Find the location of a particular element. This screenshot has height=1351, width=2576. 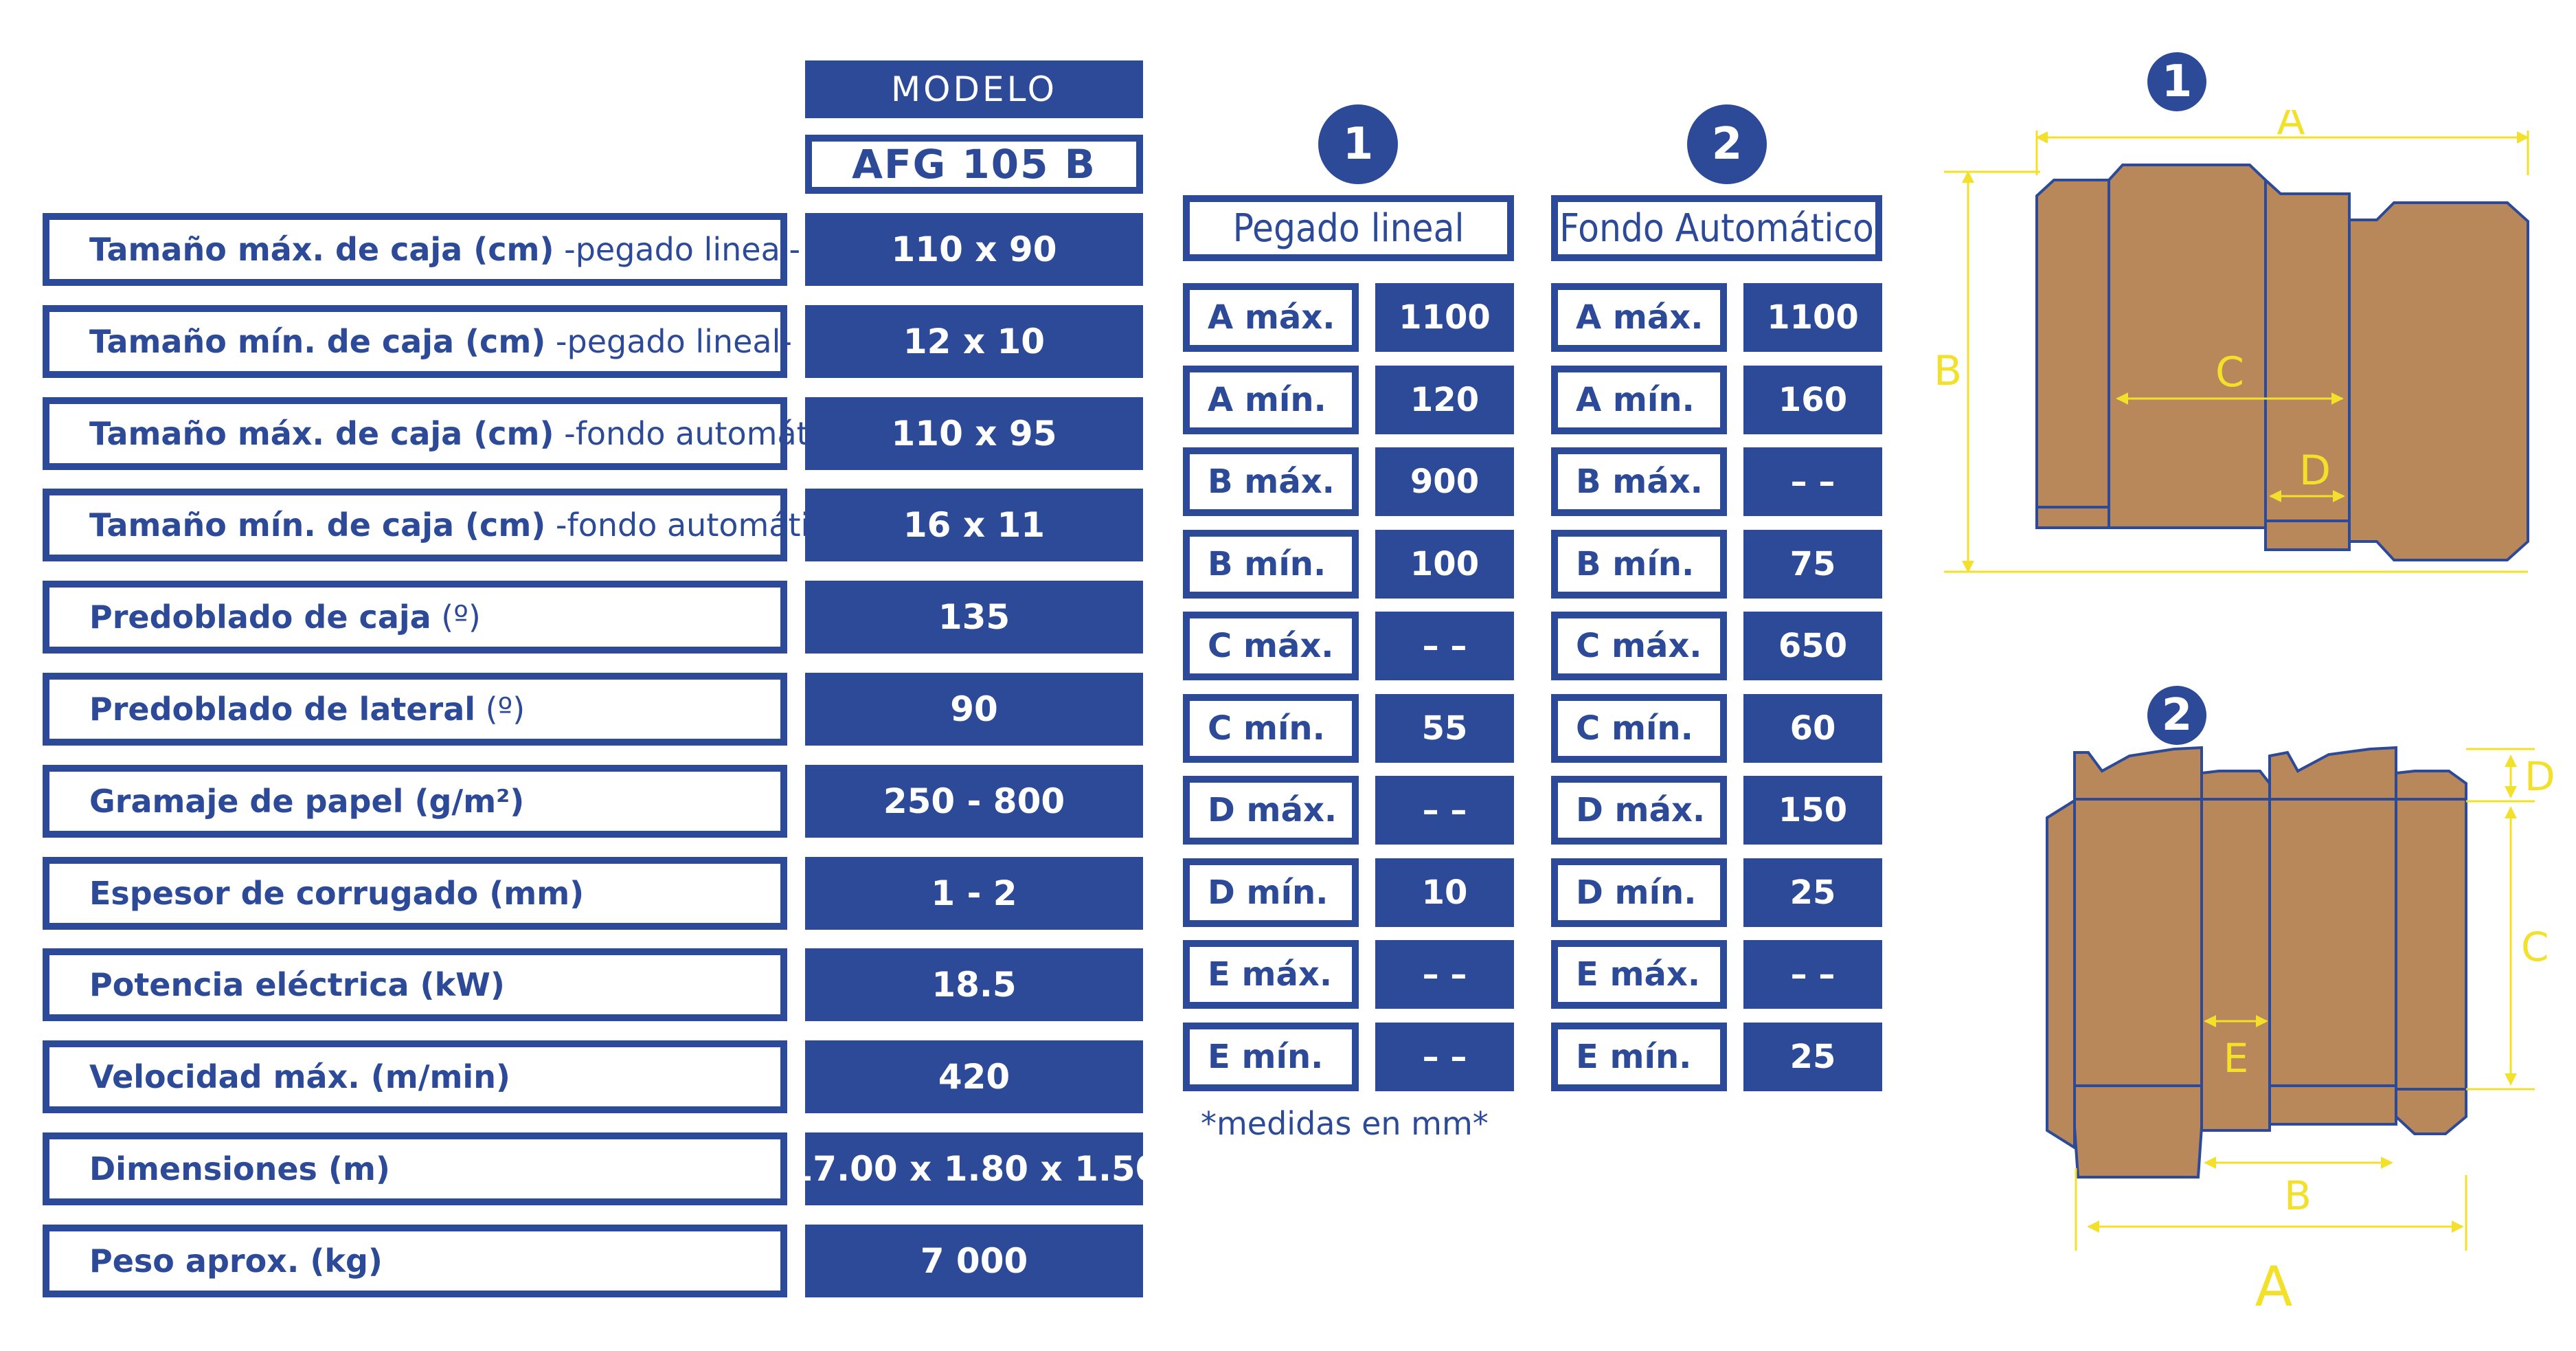

dimension-value: 55 is located at coordinates (1444, 729).